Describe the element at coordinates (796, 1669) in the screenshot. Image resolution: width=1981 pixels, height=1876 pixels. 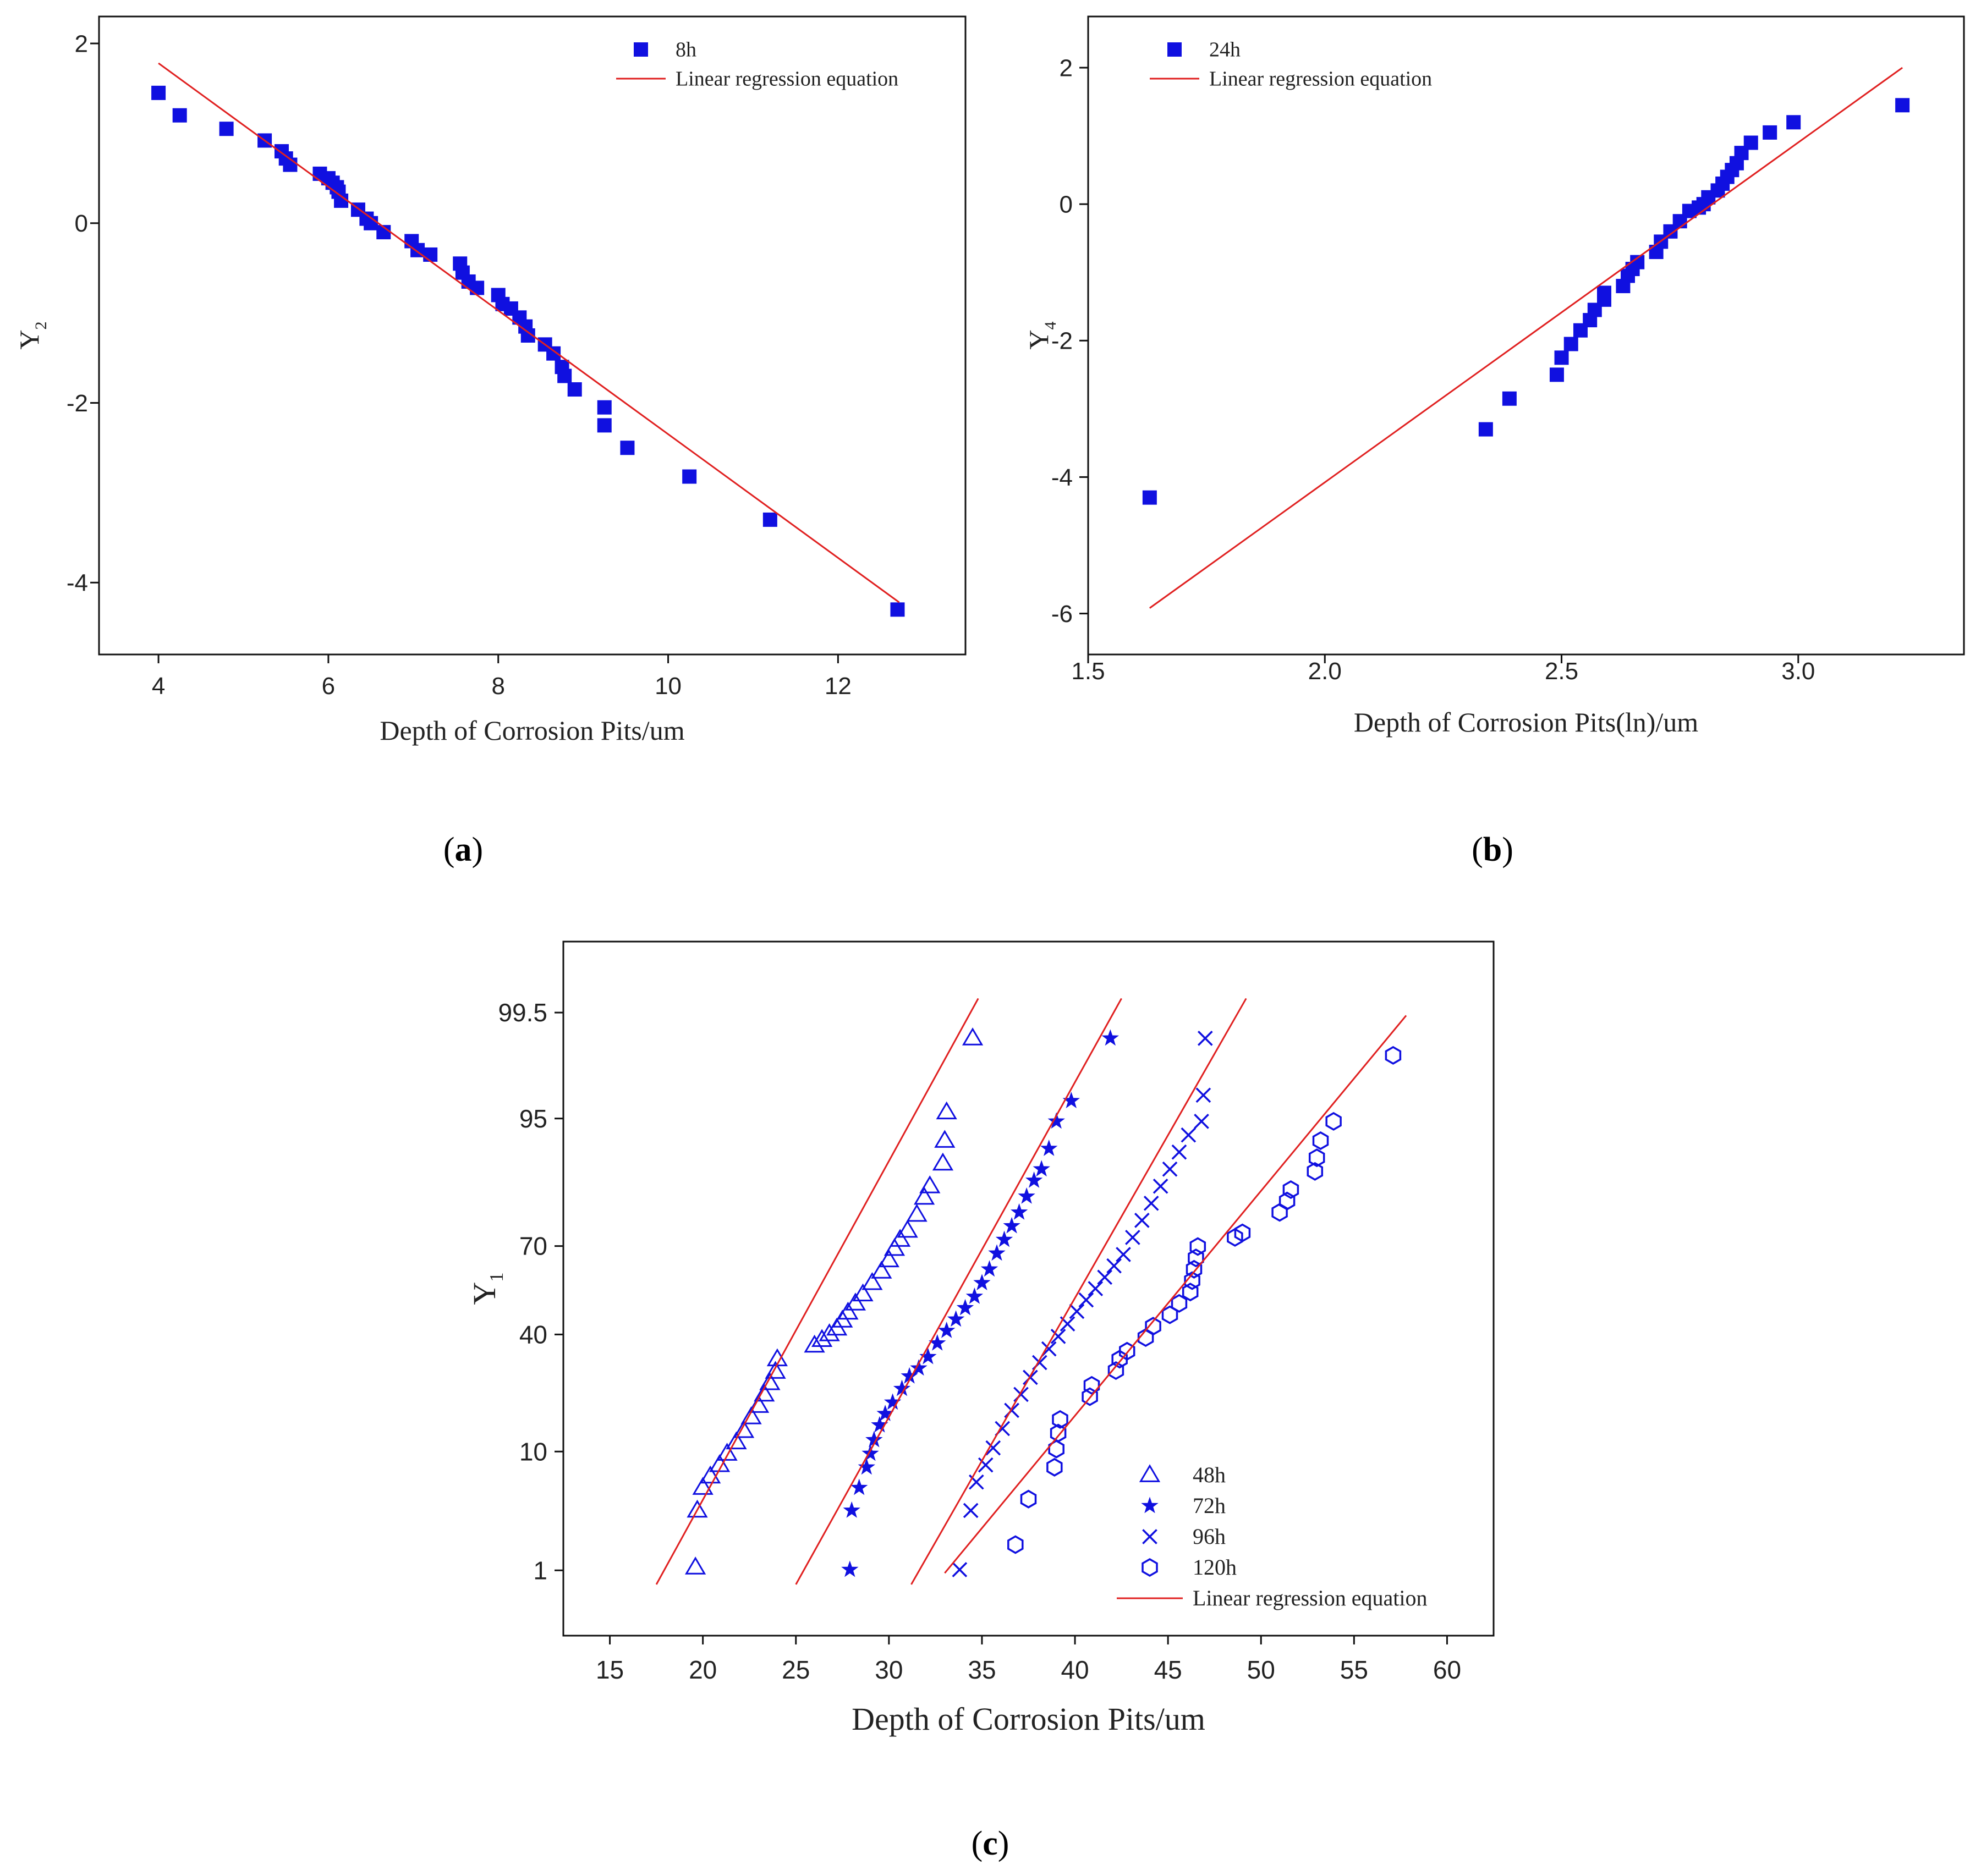
I see `x-tick-label: 25` at that location.